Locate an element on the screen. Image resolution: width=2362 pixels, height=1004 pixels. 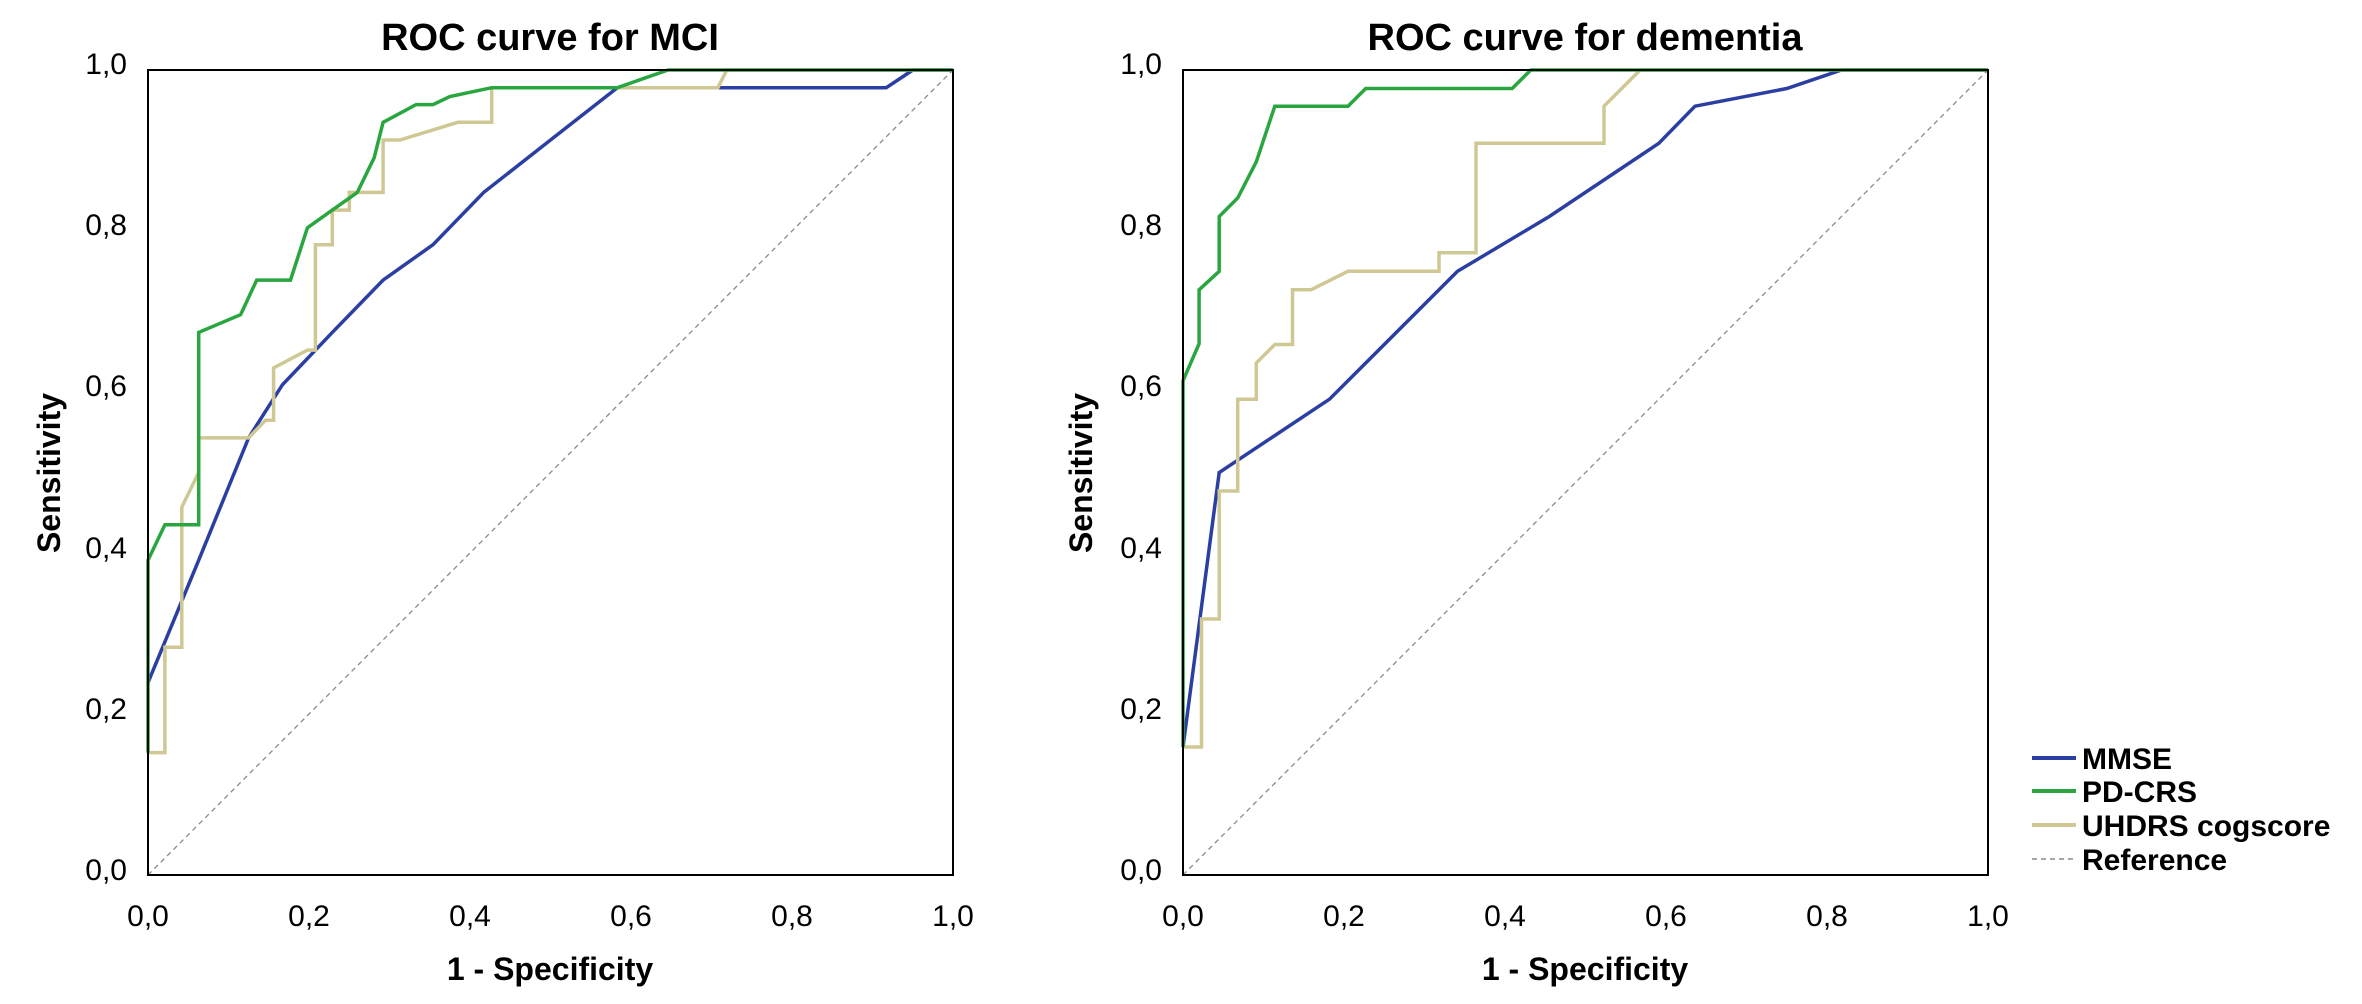
legend-item-uhdrs-cogscore: UHDRS cogscore is located at coordinates (2181, 826).